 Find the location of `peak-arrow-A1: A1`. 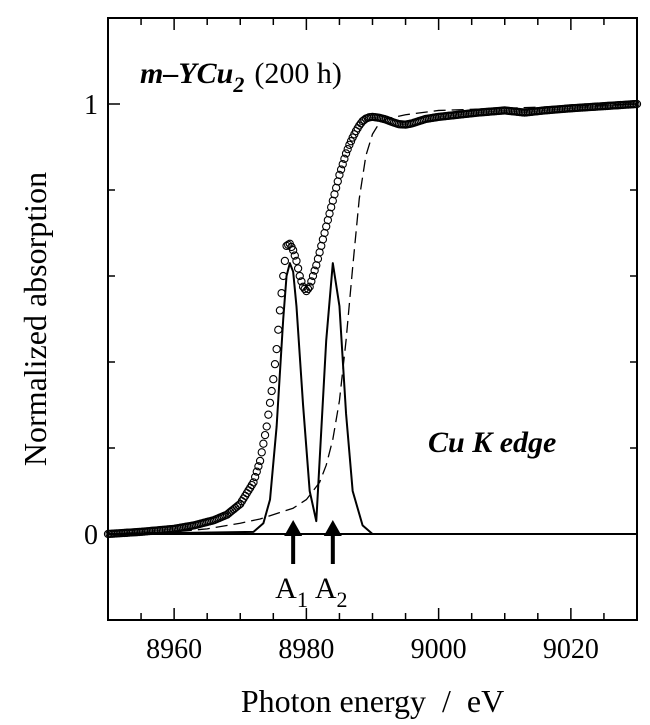

peak-arrow-A1: A1 is located at coordinates (291, 566).